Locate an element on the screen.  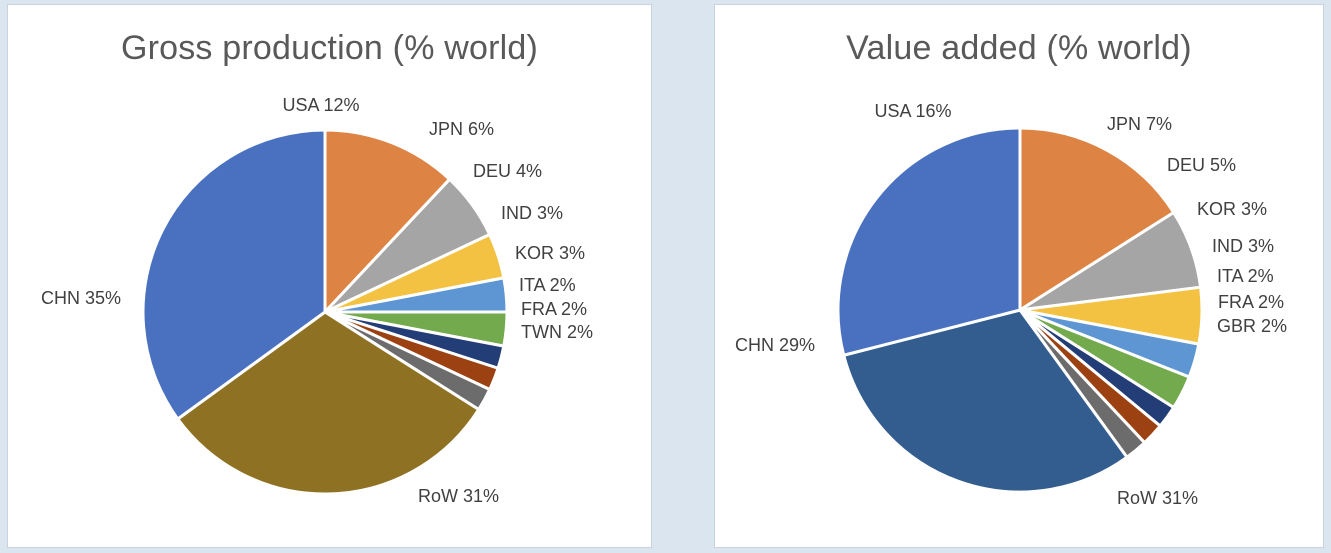
data-label-usa: USA 16% is located at coordinates (912, 111).